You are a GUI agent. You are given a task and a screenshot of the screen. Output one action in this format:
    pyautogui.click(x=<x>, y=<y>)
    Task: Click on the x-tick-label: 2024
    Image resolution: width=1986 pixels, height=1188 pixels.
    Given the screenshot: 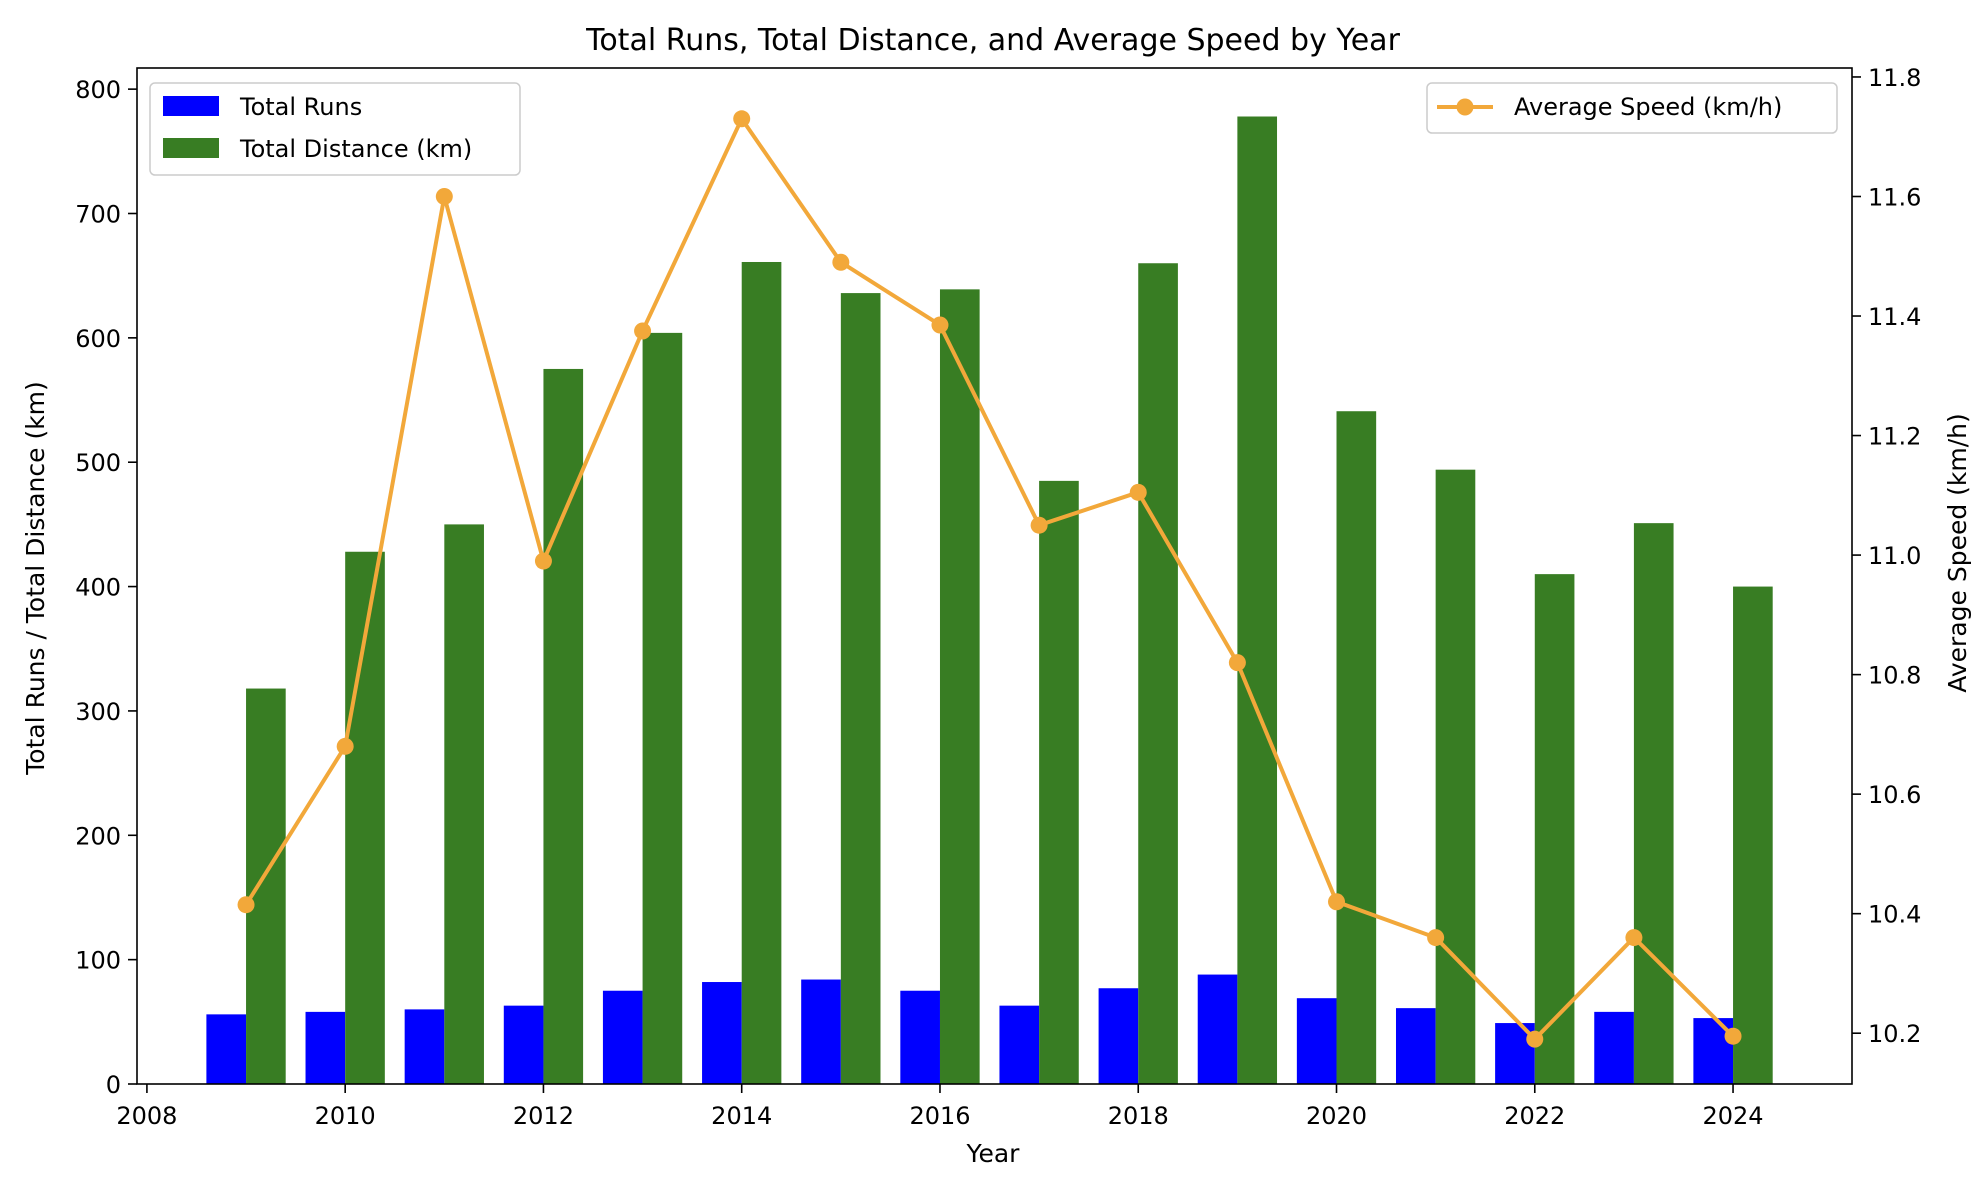 What is the action you would take?
    pyautogui.click(x=1733, y=1116)
    